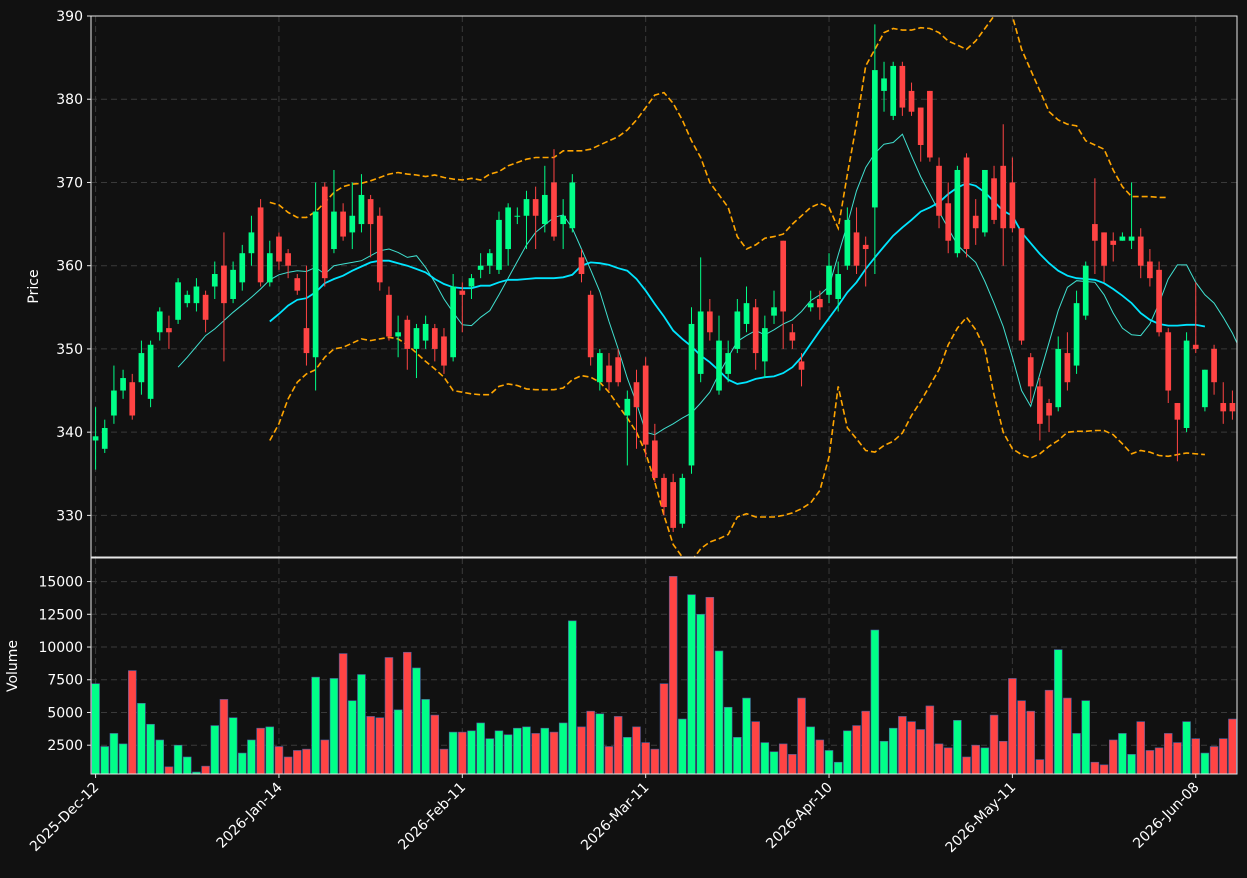 The width and height of the screenshot is (1247, 878). I want to click on price-y-tick-label: 340, so click(69, 433).